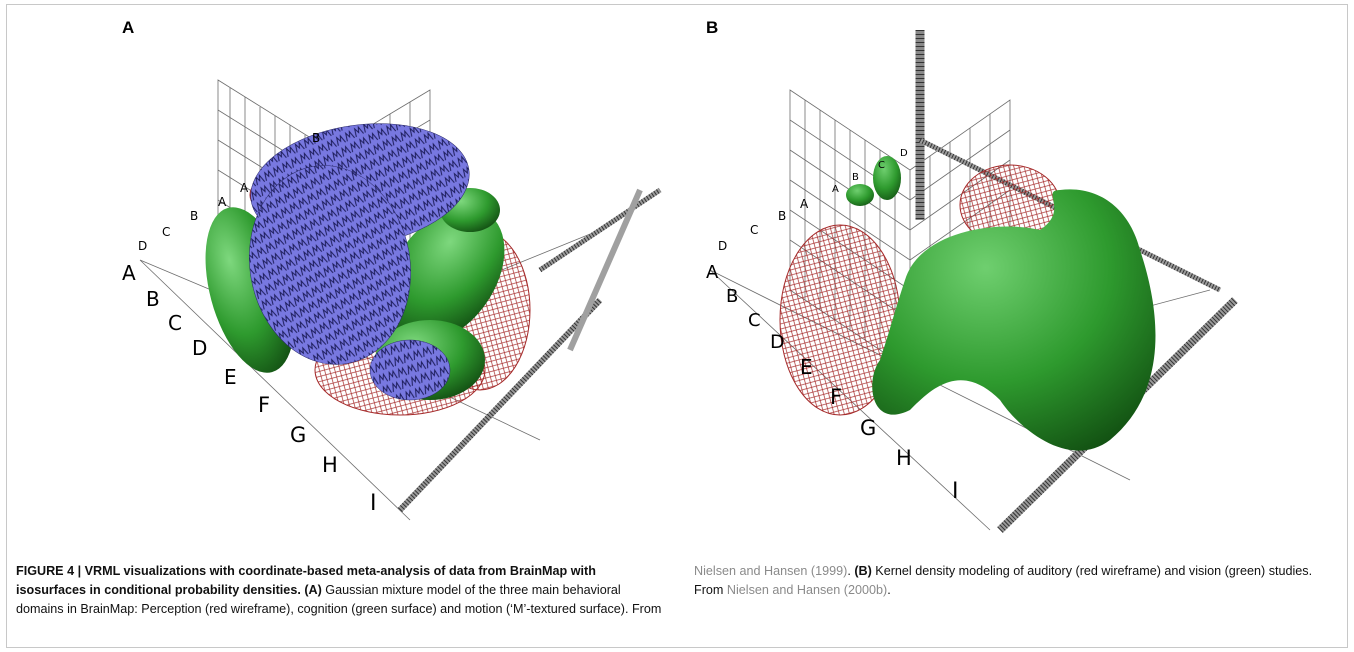  Describe the element at coordinates (330, 265) in the screenshot. I see `m-surface-main` at that location.